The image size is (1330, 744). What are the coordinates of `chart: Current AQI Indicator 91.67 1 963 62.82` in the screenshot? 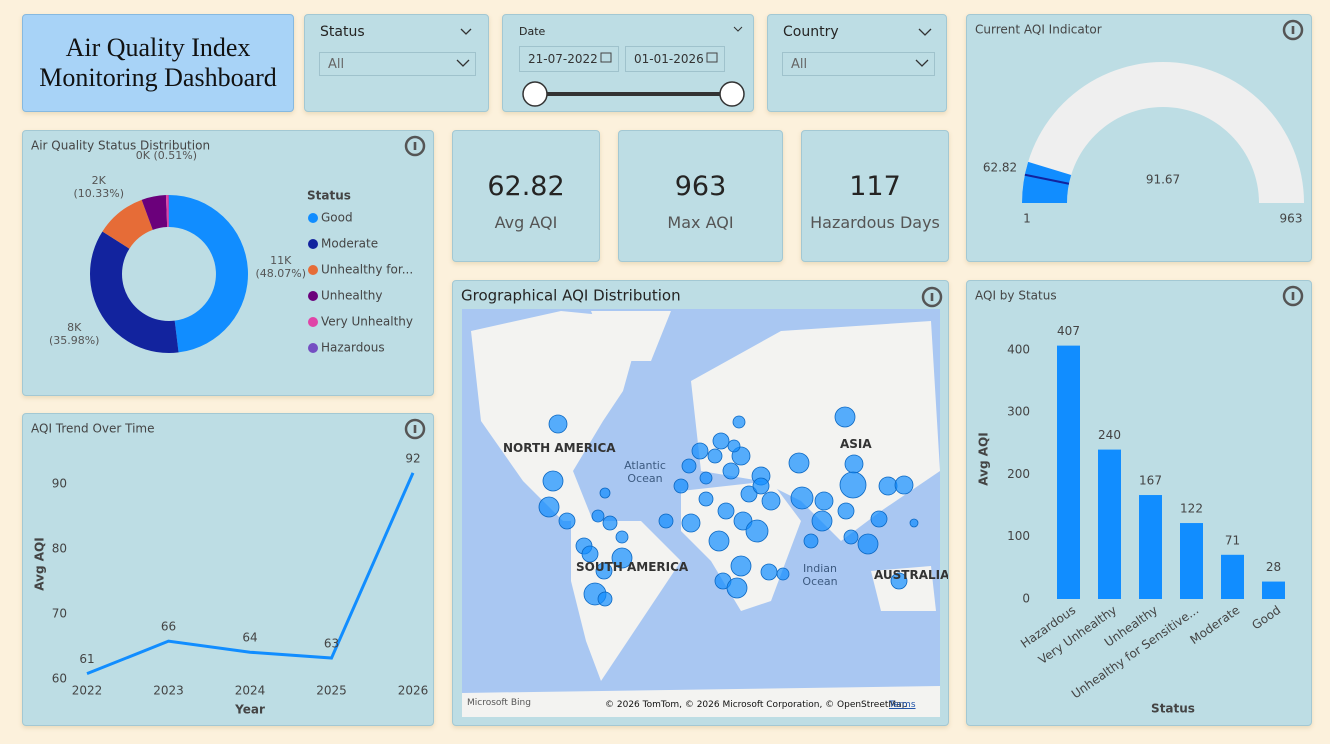 It's located at (1139, 122).